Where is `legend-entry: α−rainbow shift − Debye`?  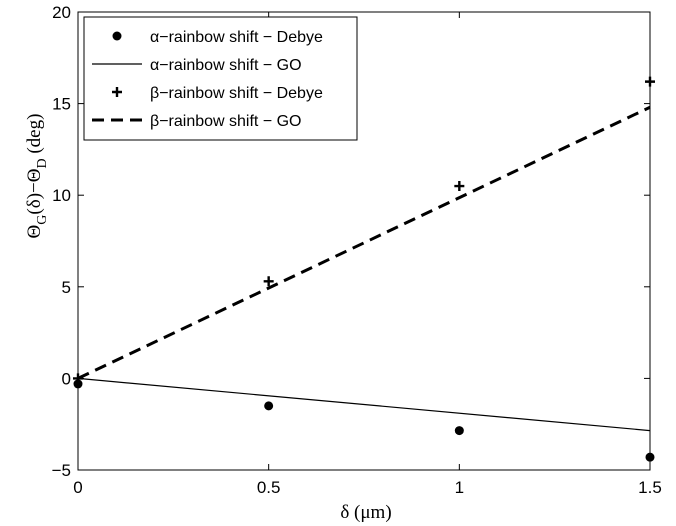 legend-entry: α−rainbow shift − Debye is located at coordinates (217, 37).